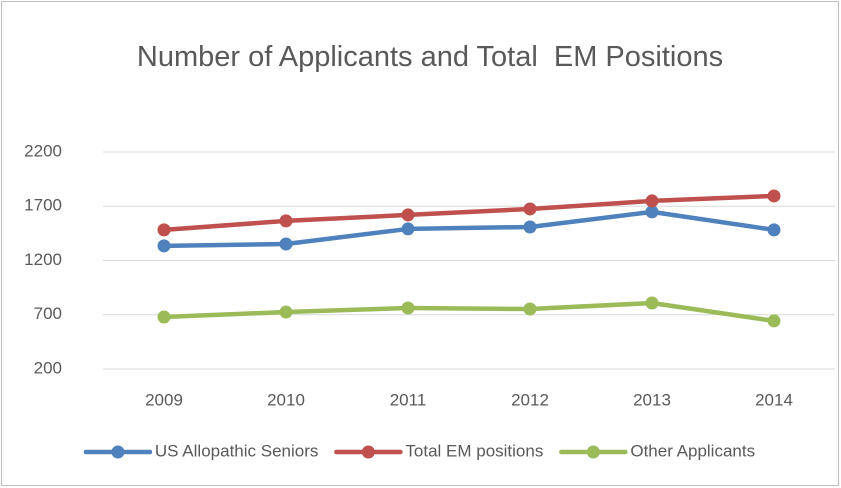 This screenshot has width=841, height=488. I want to click on x-tick-label: 2011, so click(408, 399).